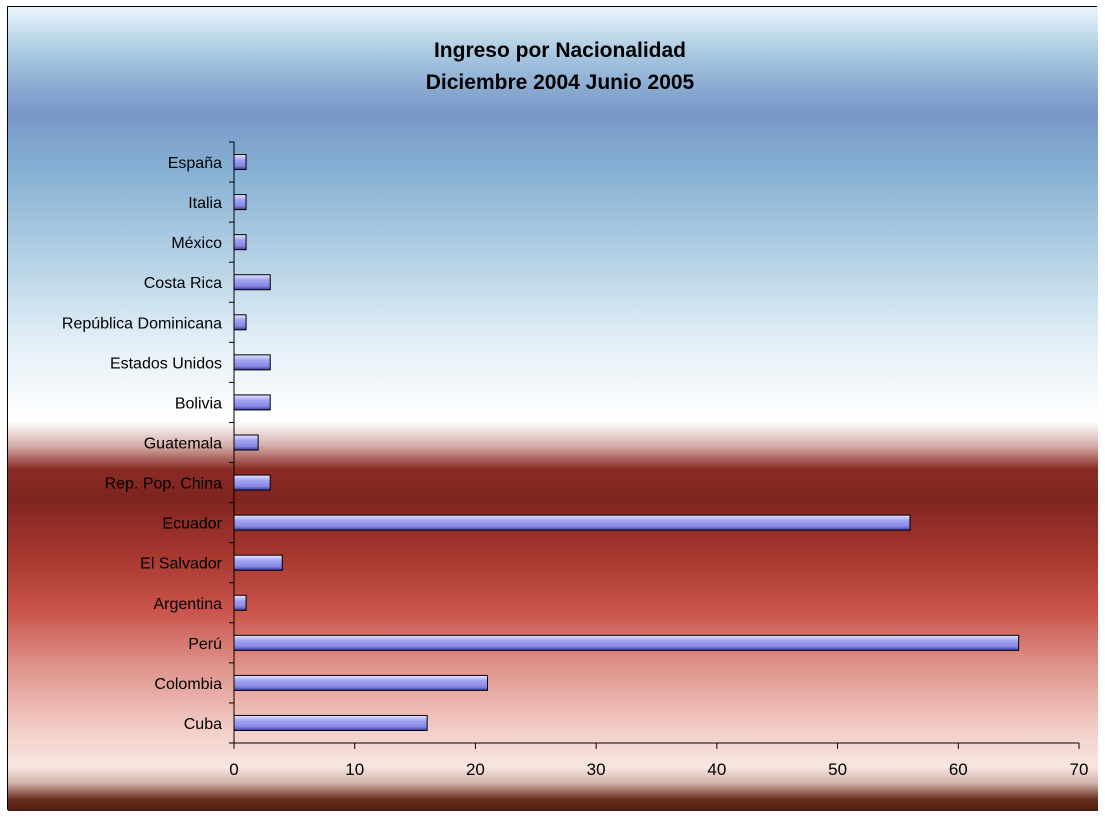 The width and height of the screenshot is (1105, 817). What do you see at coordinates (203, 724) in the screenshot?
I see `category-label: Cuba` at bounding box center [203, 724].